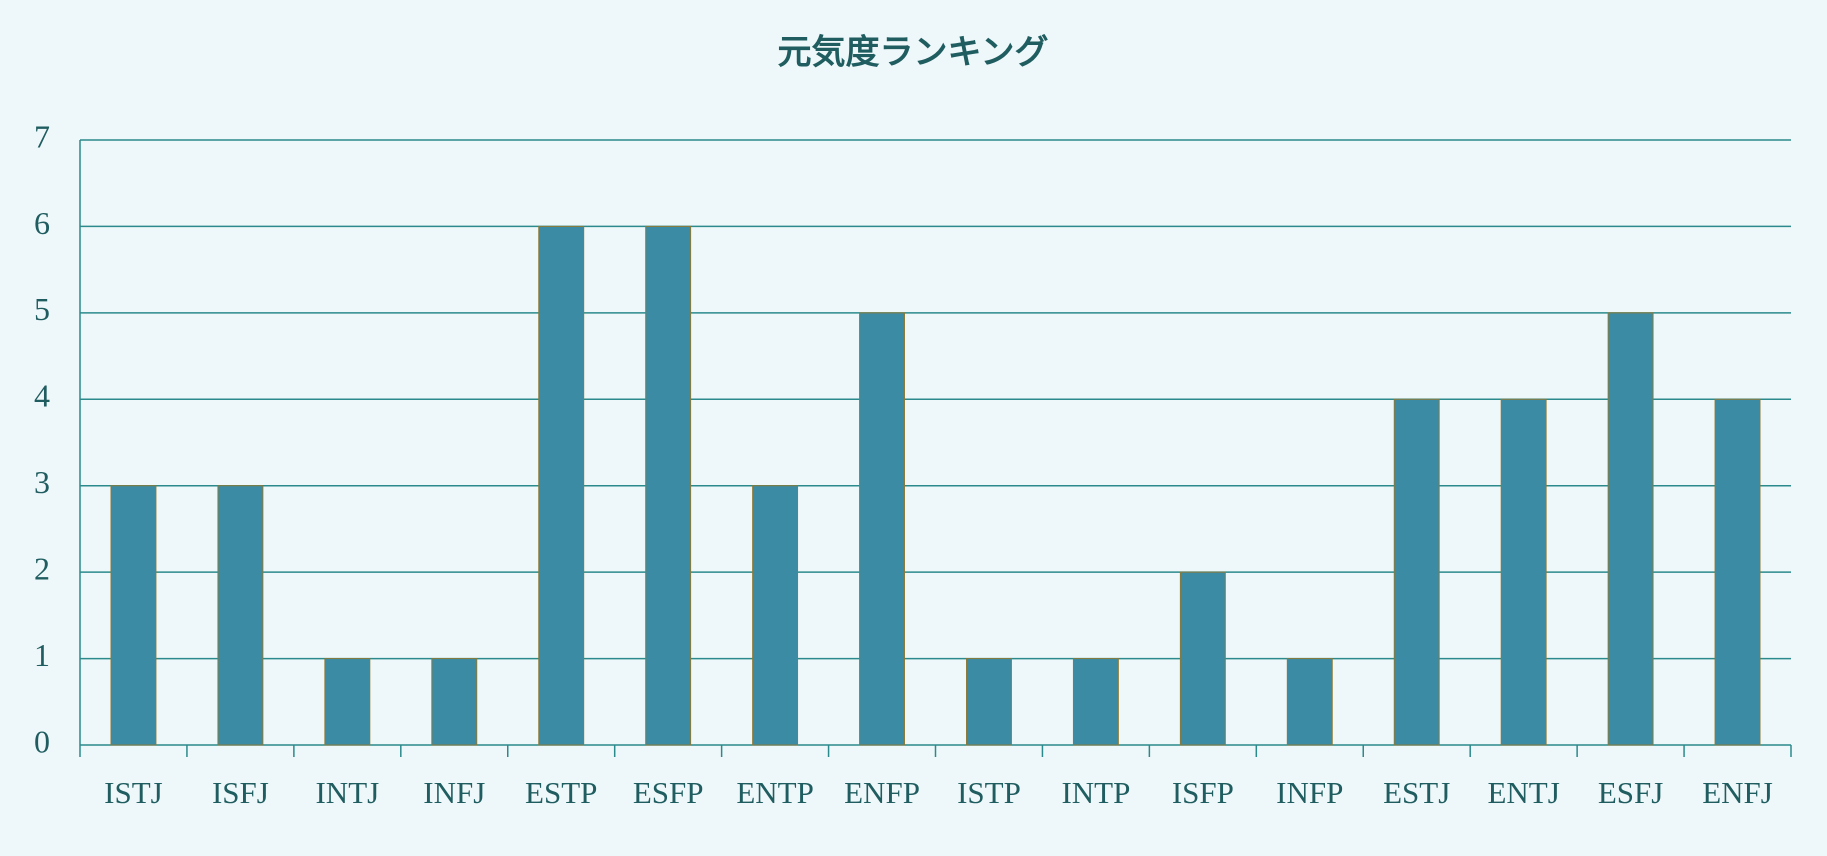  I want to click on y-tick-label: 4, so click(42, 396).